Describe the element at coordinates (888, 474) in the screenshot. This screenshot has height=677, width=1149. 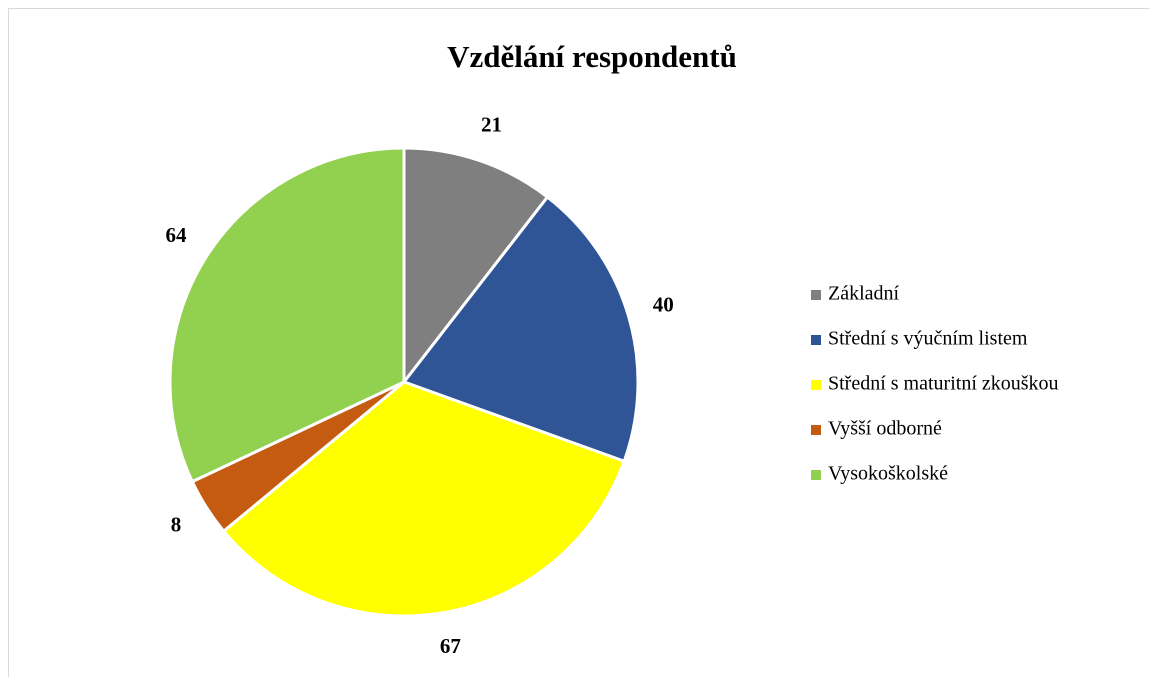
I see `legend-label: Vysokoškolské` at that location.